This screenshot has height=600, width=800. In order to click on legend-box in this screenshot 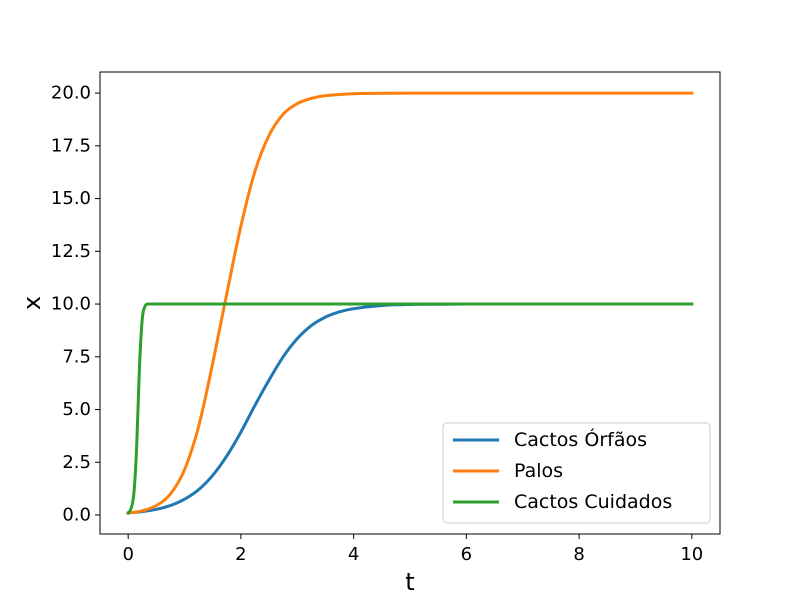, I will do `click(576, 473)`.